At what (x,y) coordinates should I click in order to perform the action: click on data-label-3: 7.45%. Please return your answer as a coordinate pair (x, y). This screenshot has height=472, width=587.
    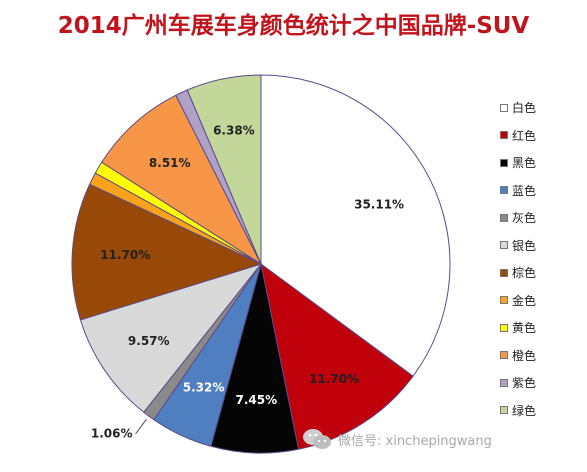
    Looking at the image, I should click on (257, 400).